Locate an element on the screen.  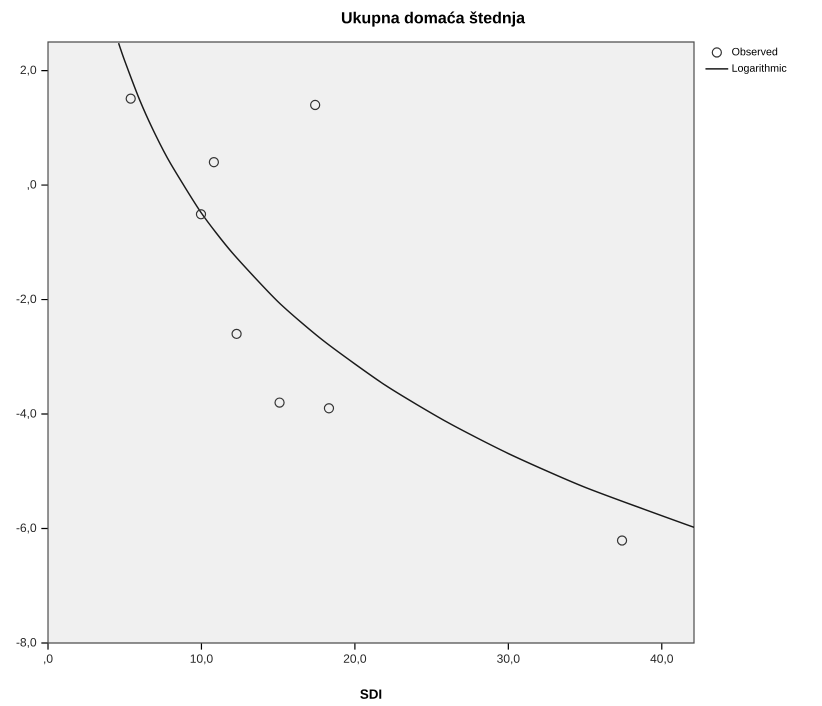
legend-label: Logarithmic is located at coordinates (759, 69).